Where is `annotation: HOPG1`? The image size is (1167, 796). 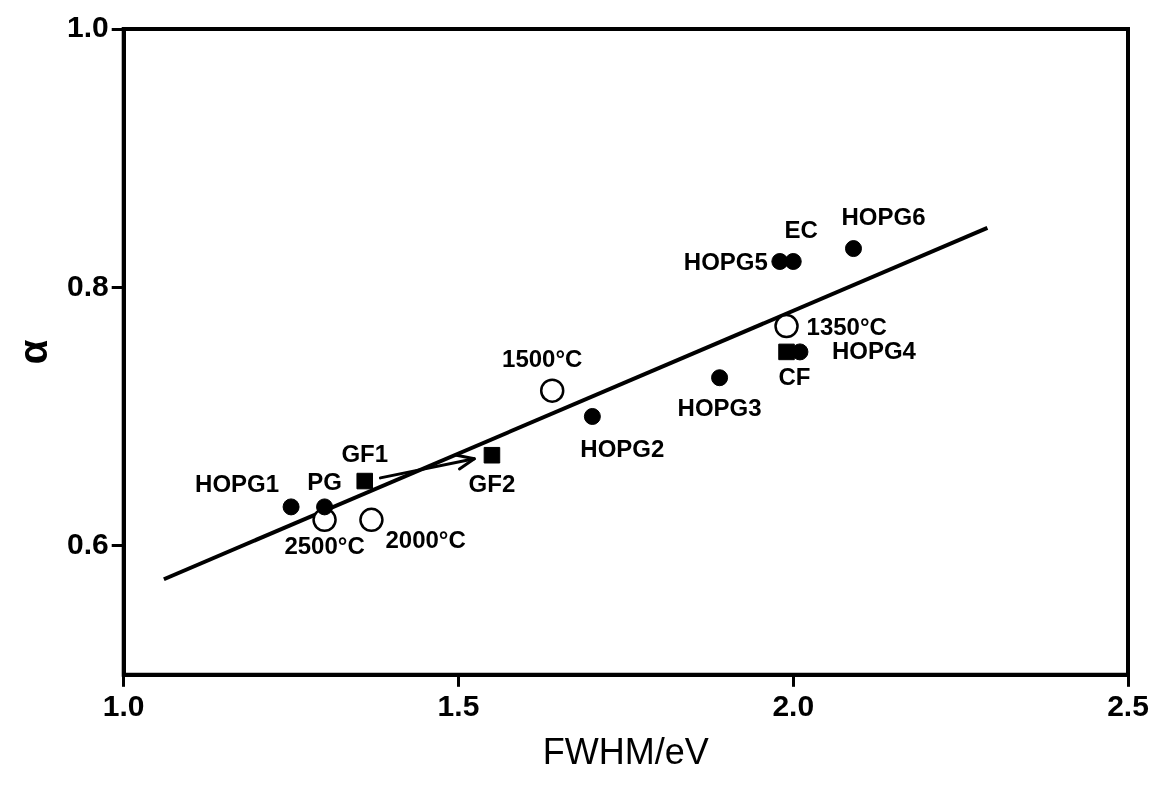 annotation: HOPG1 is located at coordinates (237, 483).